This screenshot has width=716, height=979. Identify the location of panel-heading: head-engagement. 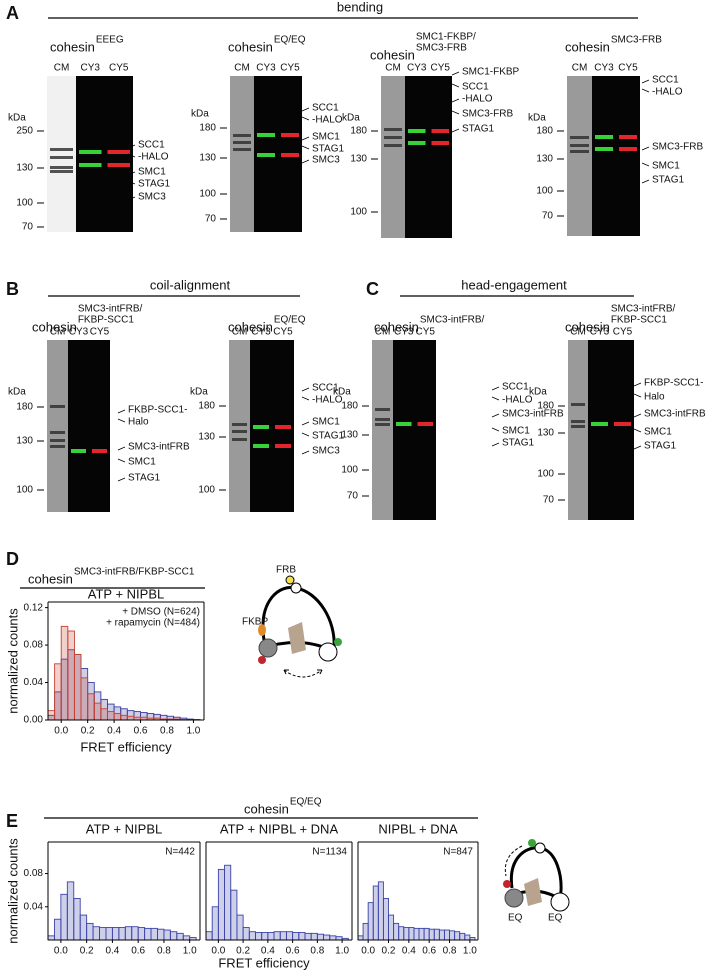
(514, 284).